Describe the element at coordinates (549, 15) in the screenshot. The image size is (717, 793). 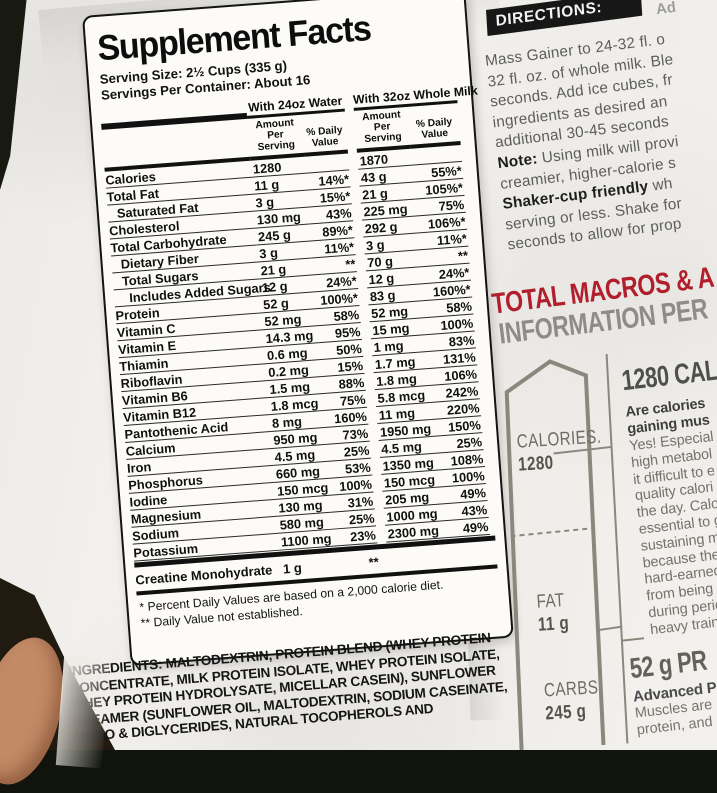
I see `directions-heading: DIRECTIONS:` at that location.